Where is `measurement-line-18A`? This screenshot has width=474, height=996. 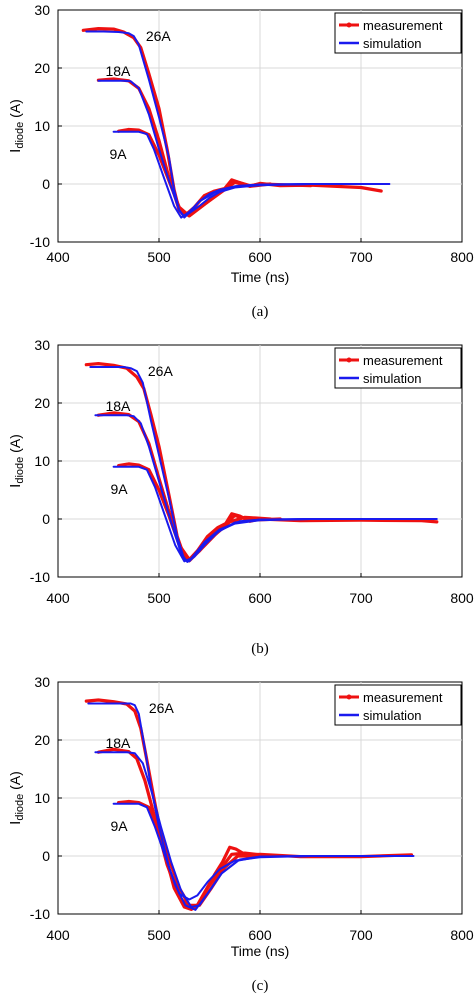 measurement-line-18A is located at coordinates (184, 828).